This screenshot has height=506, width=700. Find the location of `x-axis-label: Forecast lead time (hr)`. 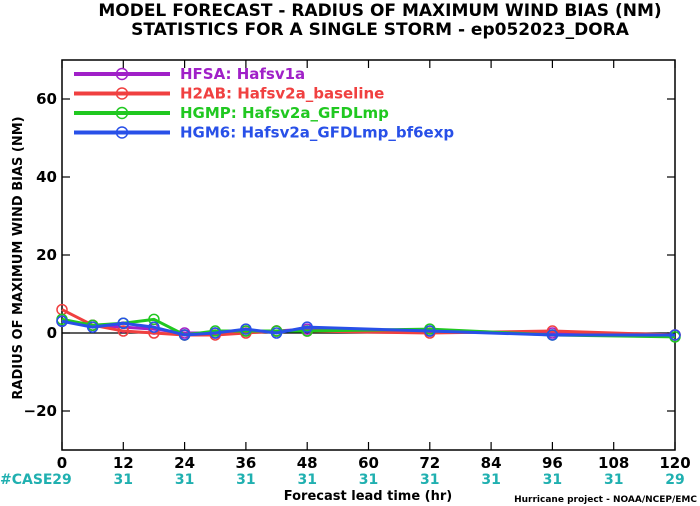

x-axis-label: Forecast lead time (hr) is located at coordinates (368, 496).